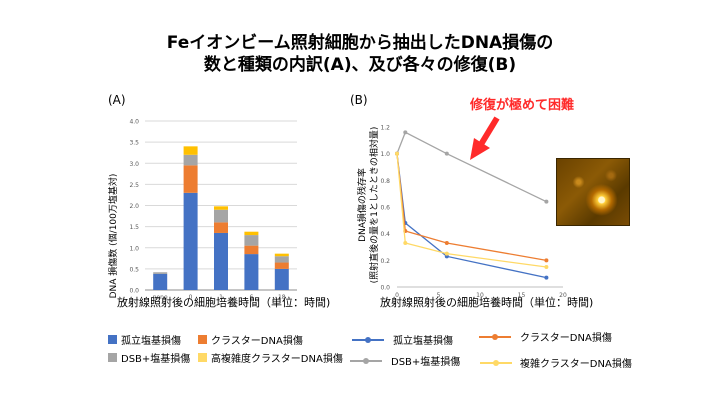 The image size is (720, 405). What do you see at coordinates (360, 65) in the screenshot?
I see `title-line-2: 数と種類の内訳(A)、及び各々の修復(B)` at bounding box center [360, 65].